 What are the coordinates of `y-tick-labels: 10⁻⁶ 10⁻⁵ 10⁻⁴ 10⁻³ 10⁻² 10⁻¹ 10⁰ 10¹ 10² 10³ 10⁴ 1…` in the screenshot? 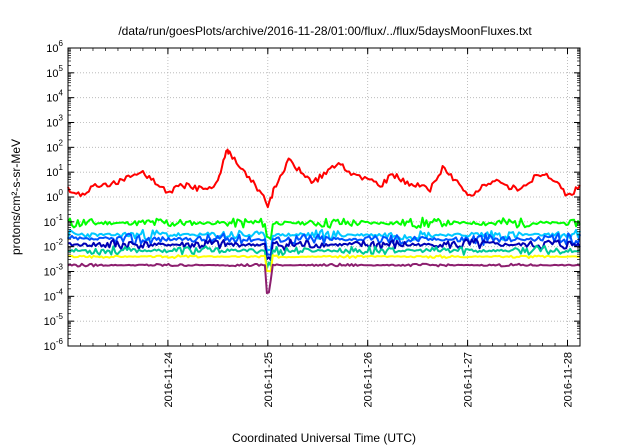 It's located at (54, 196).